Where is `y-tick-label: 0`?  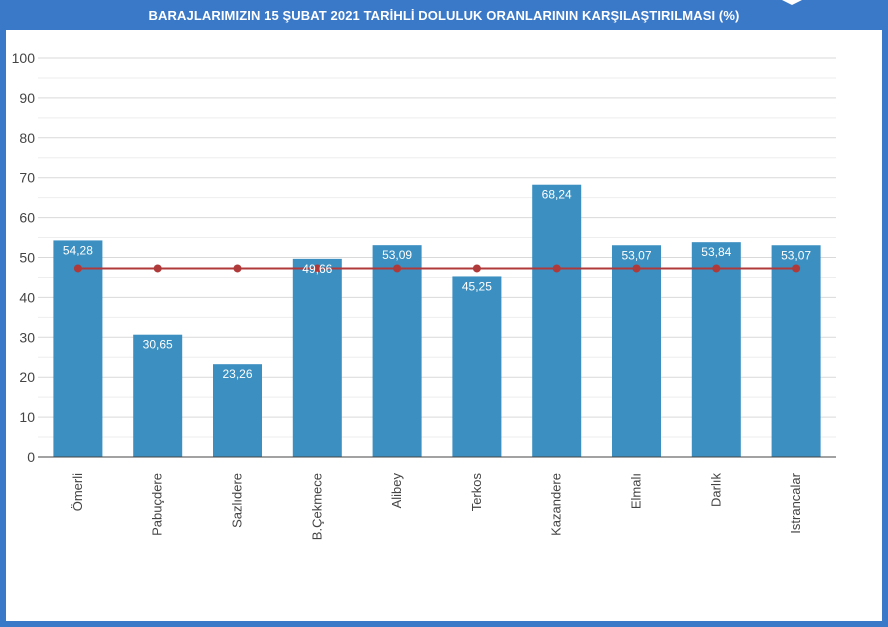
y-tick-label: 0 is located at coordinates (31, 457).